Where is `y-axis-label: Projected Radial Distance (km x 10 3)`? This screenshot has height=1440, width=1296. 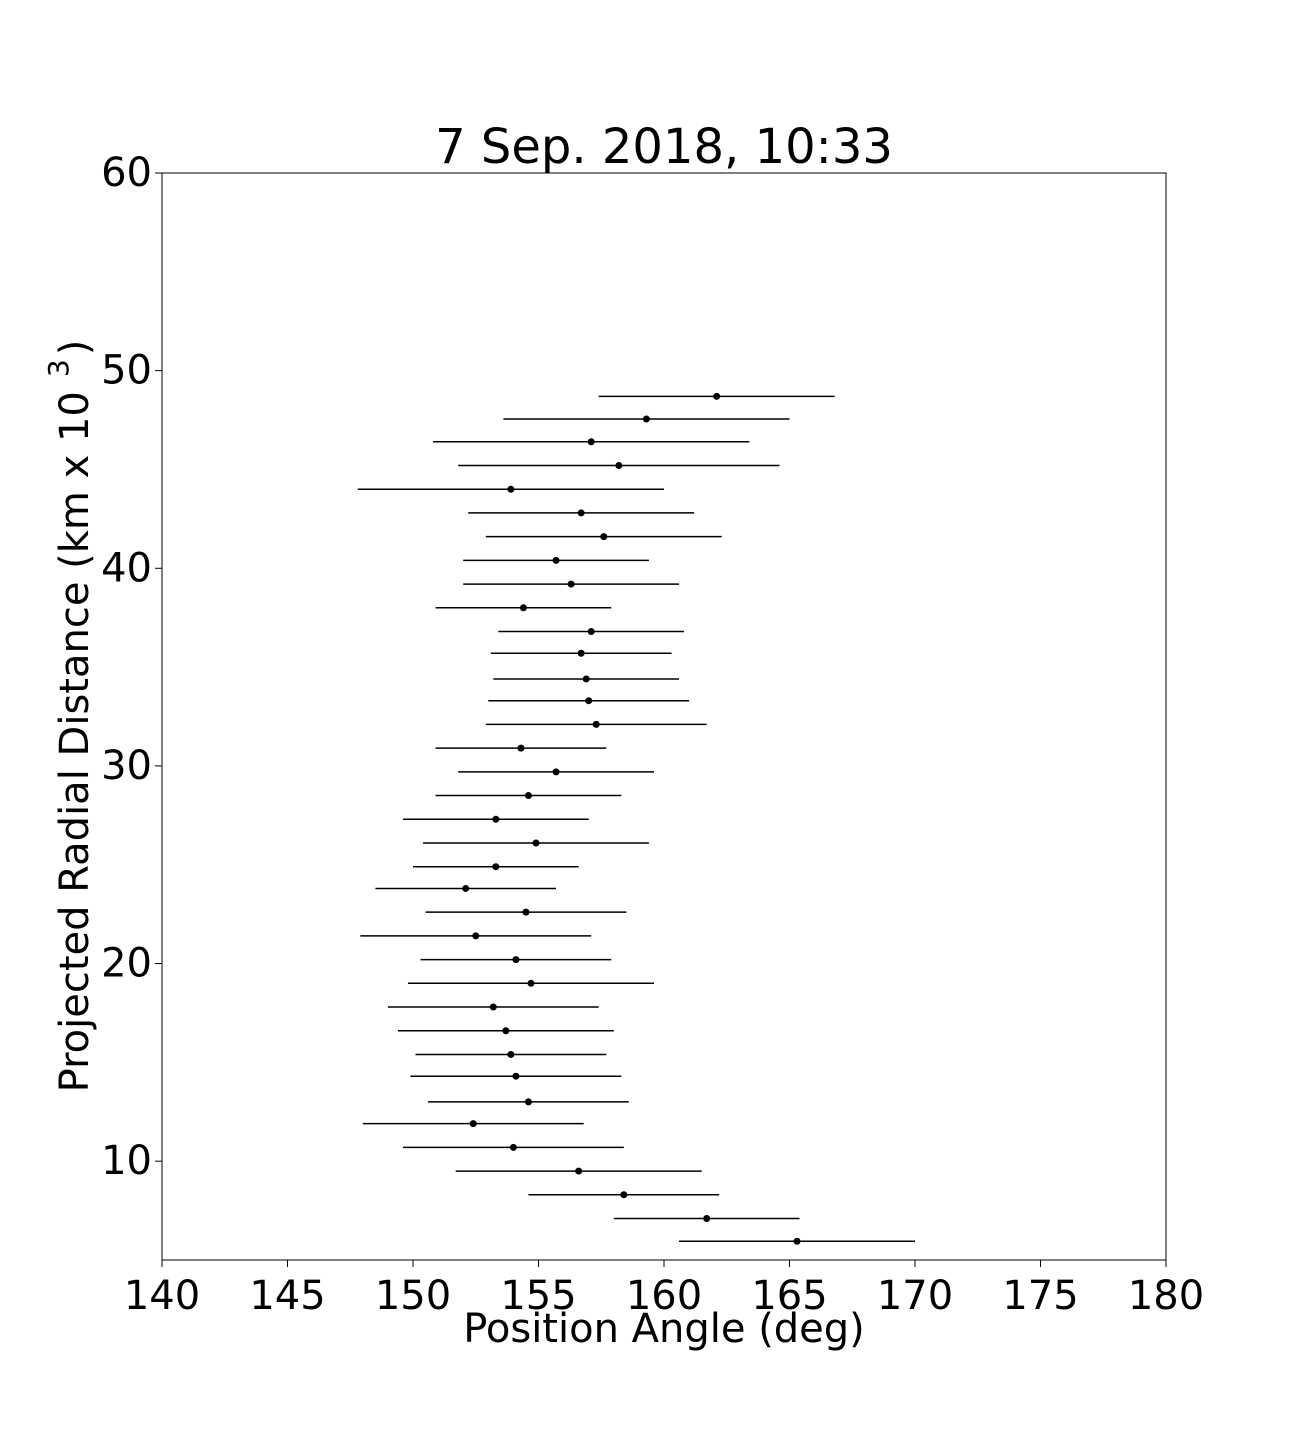
y-axis-label: Projected Radial Distance (km x 10 3) is located at coordinates (70, 716).